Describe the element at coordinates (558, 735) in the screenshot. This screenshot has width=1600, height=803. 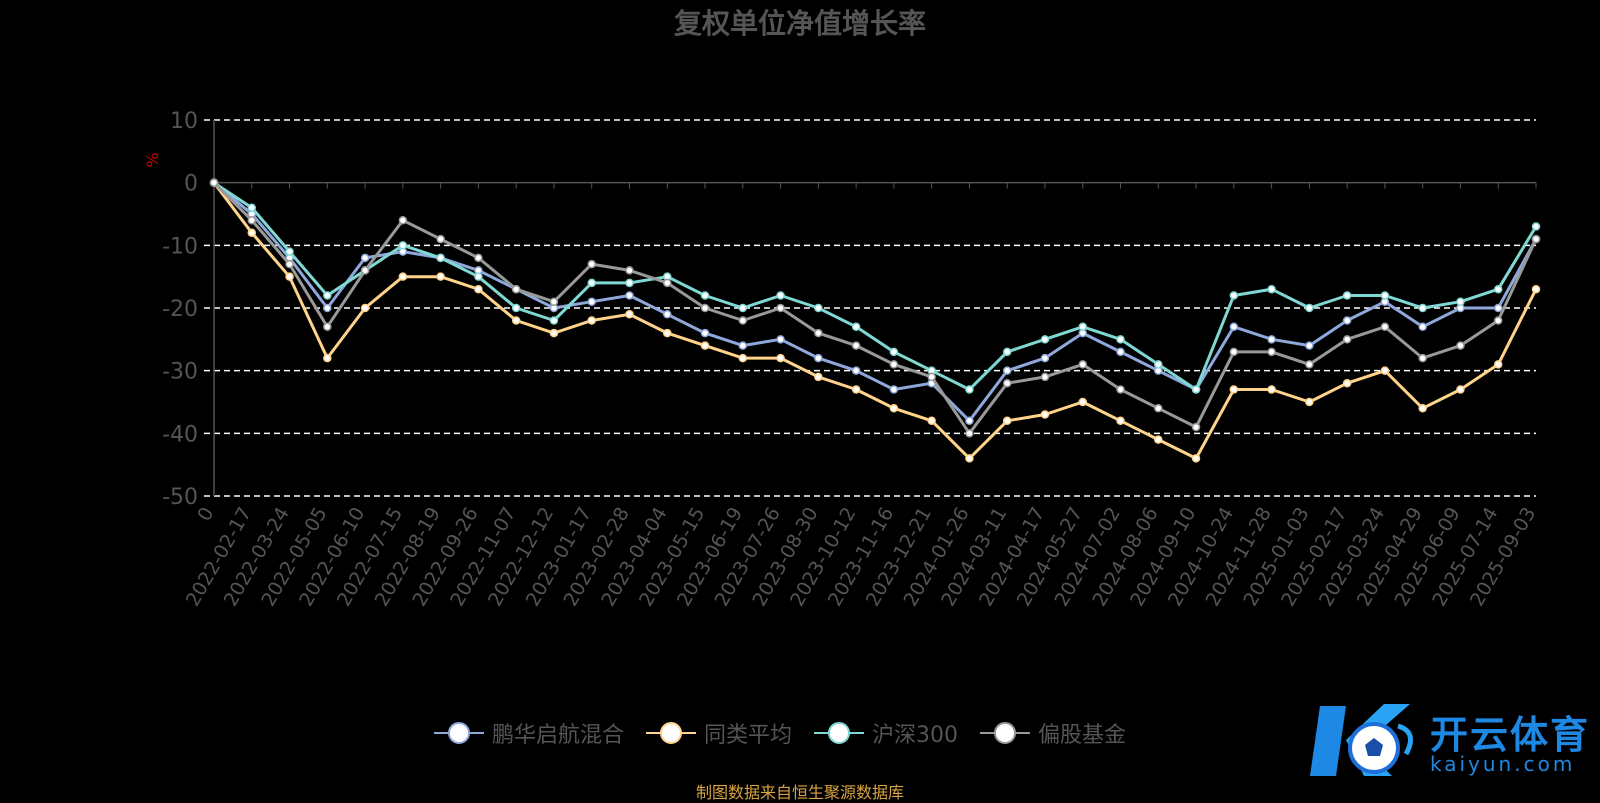
I see `legend-label: 鹏华启航混合` at that location.